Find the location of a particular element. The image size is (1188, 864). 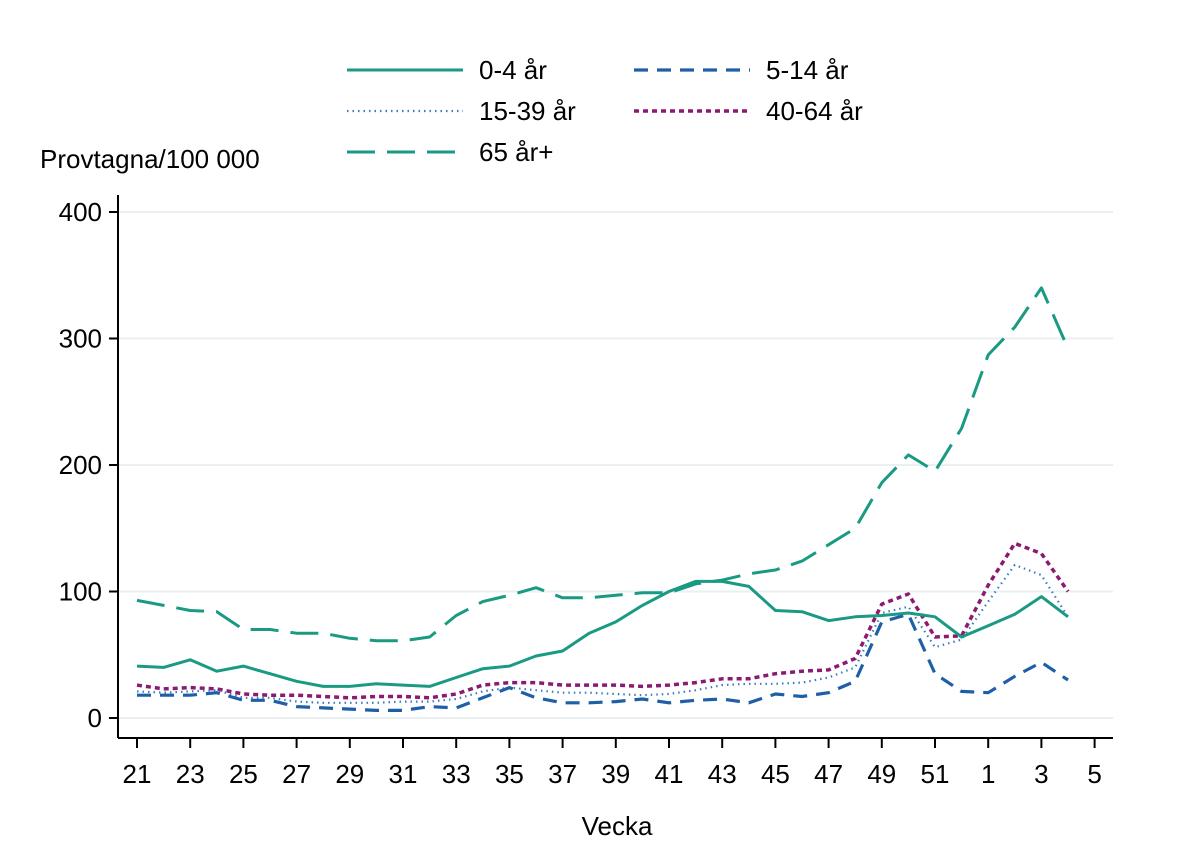

x-tick-label: 43 is located at coordinates (722, 774).